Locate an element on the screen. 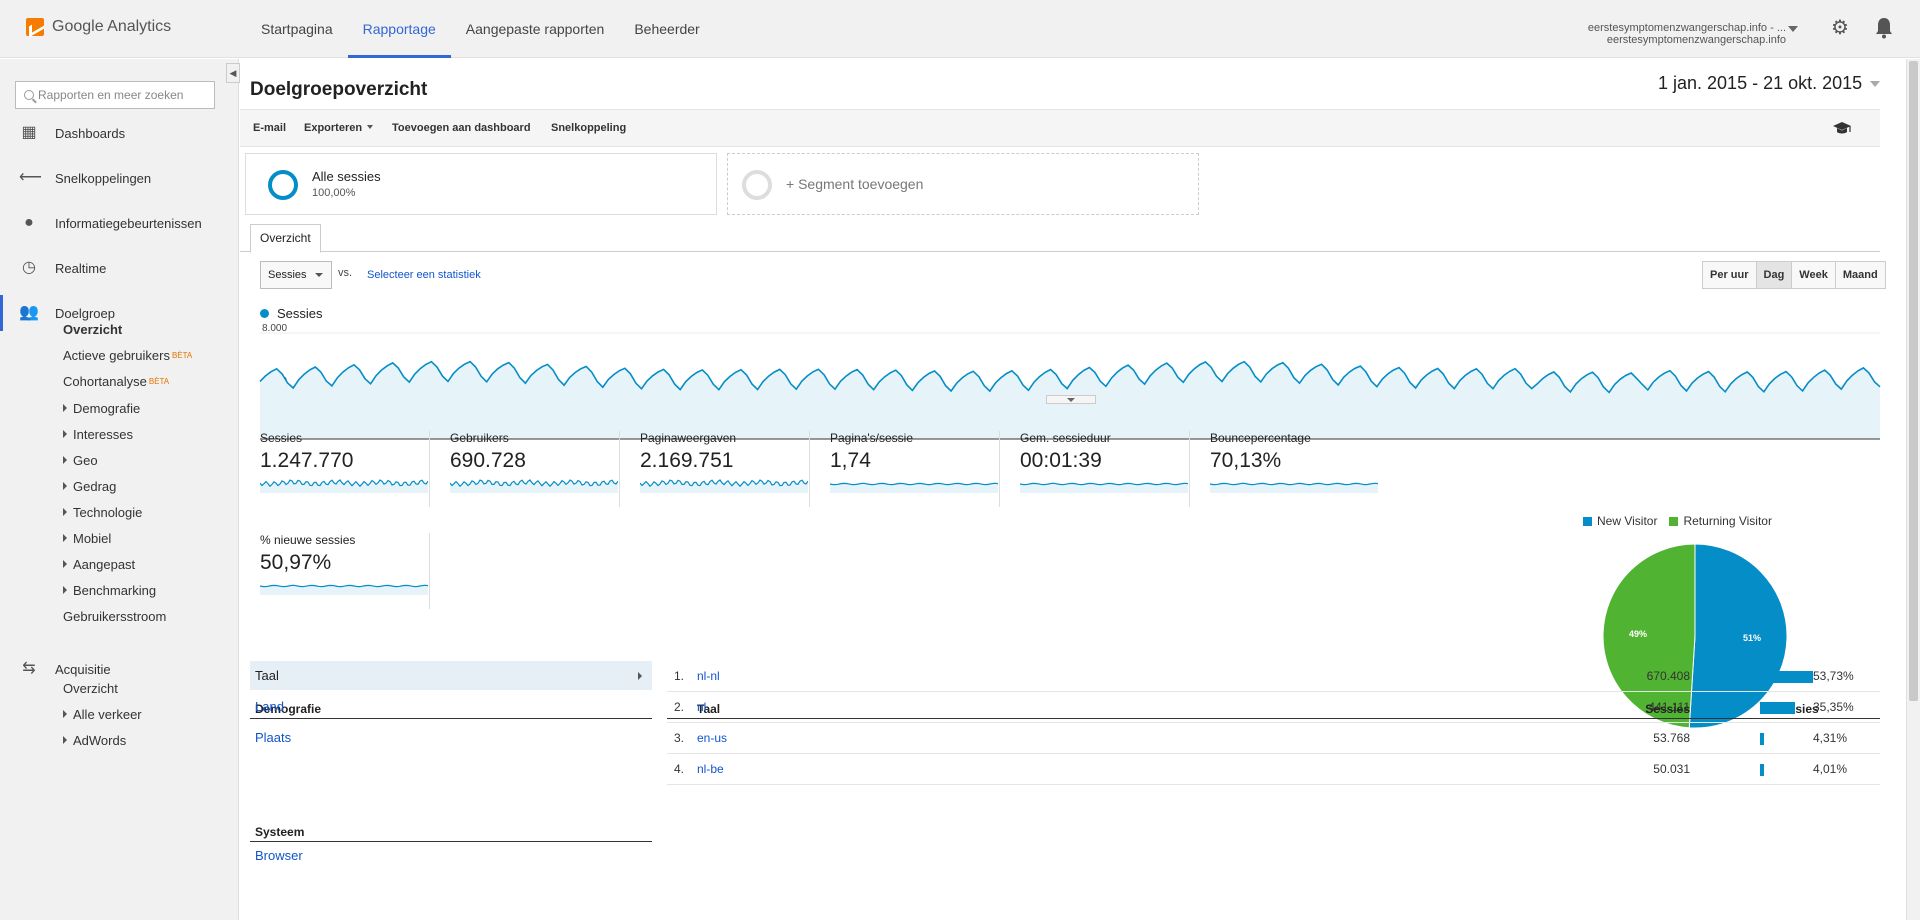 This screenshot has width=1920, height=920. pie-legend: New Visitor Returning Visitor is located at coordinates (1677, 521).